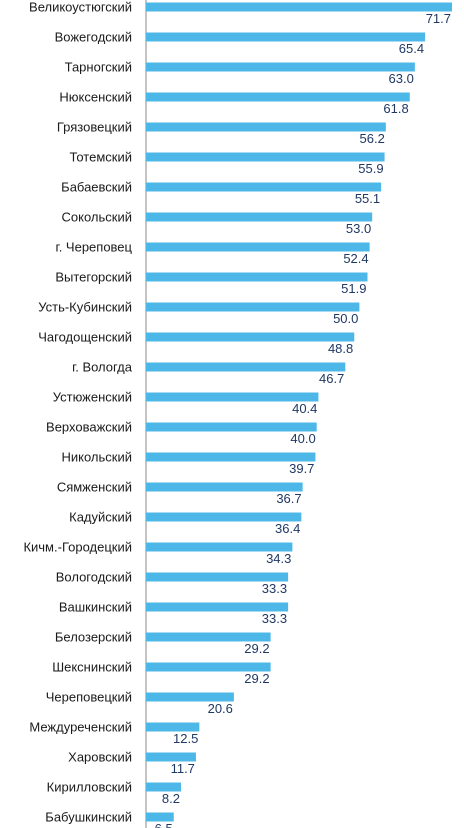 The width and height of the screenshot is (464, 828). I want to click on category-label: Верховажский, so click(89, 427).